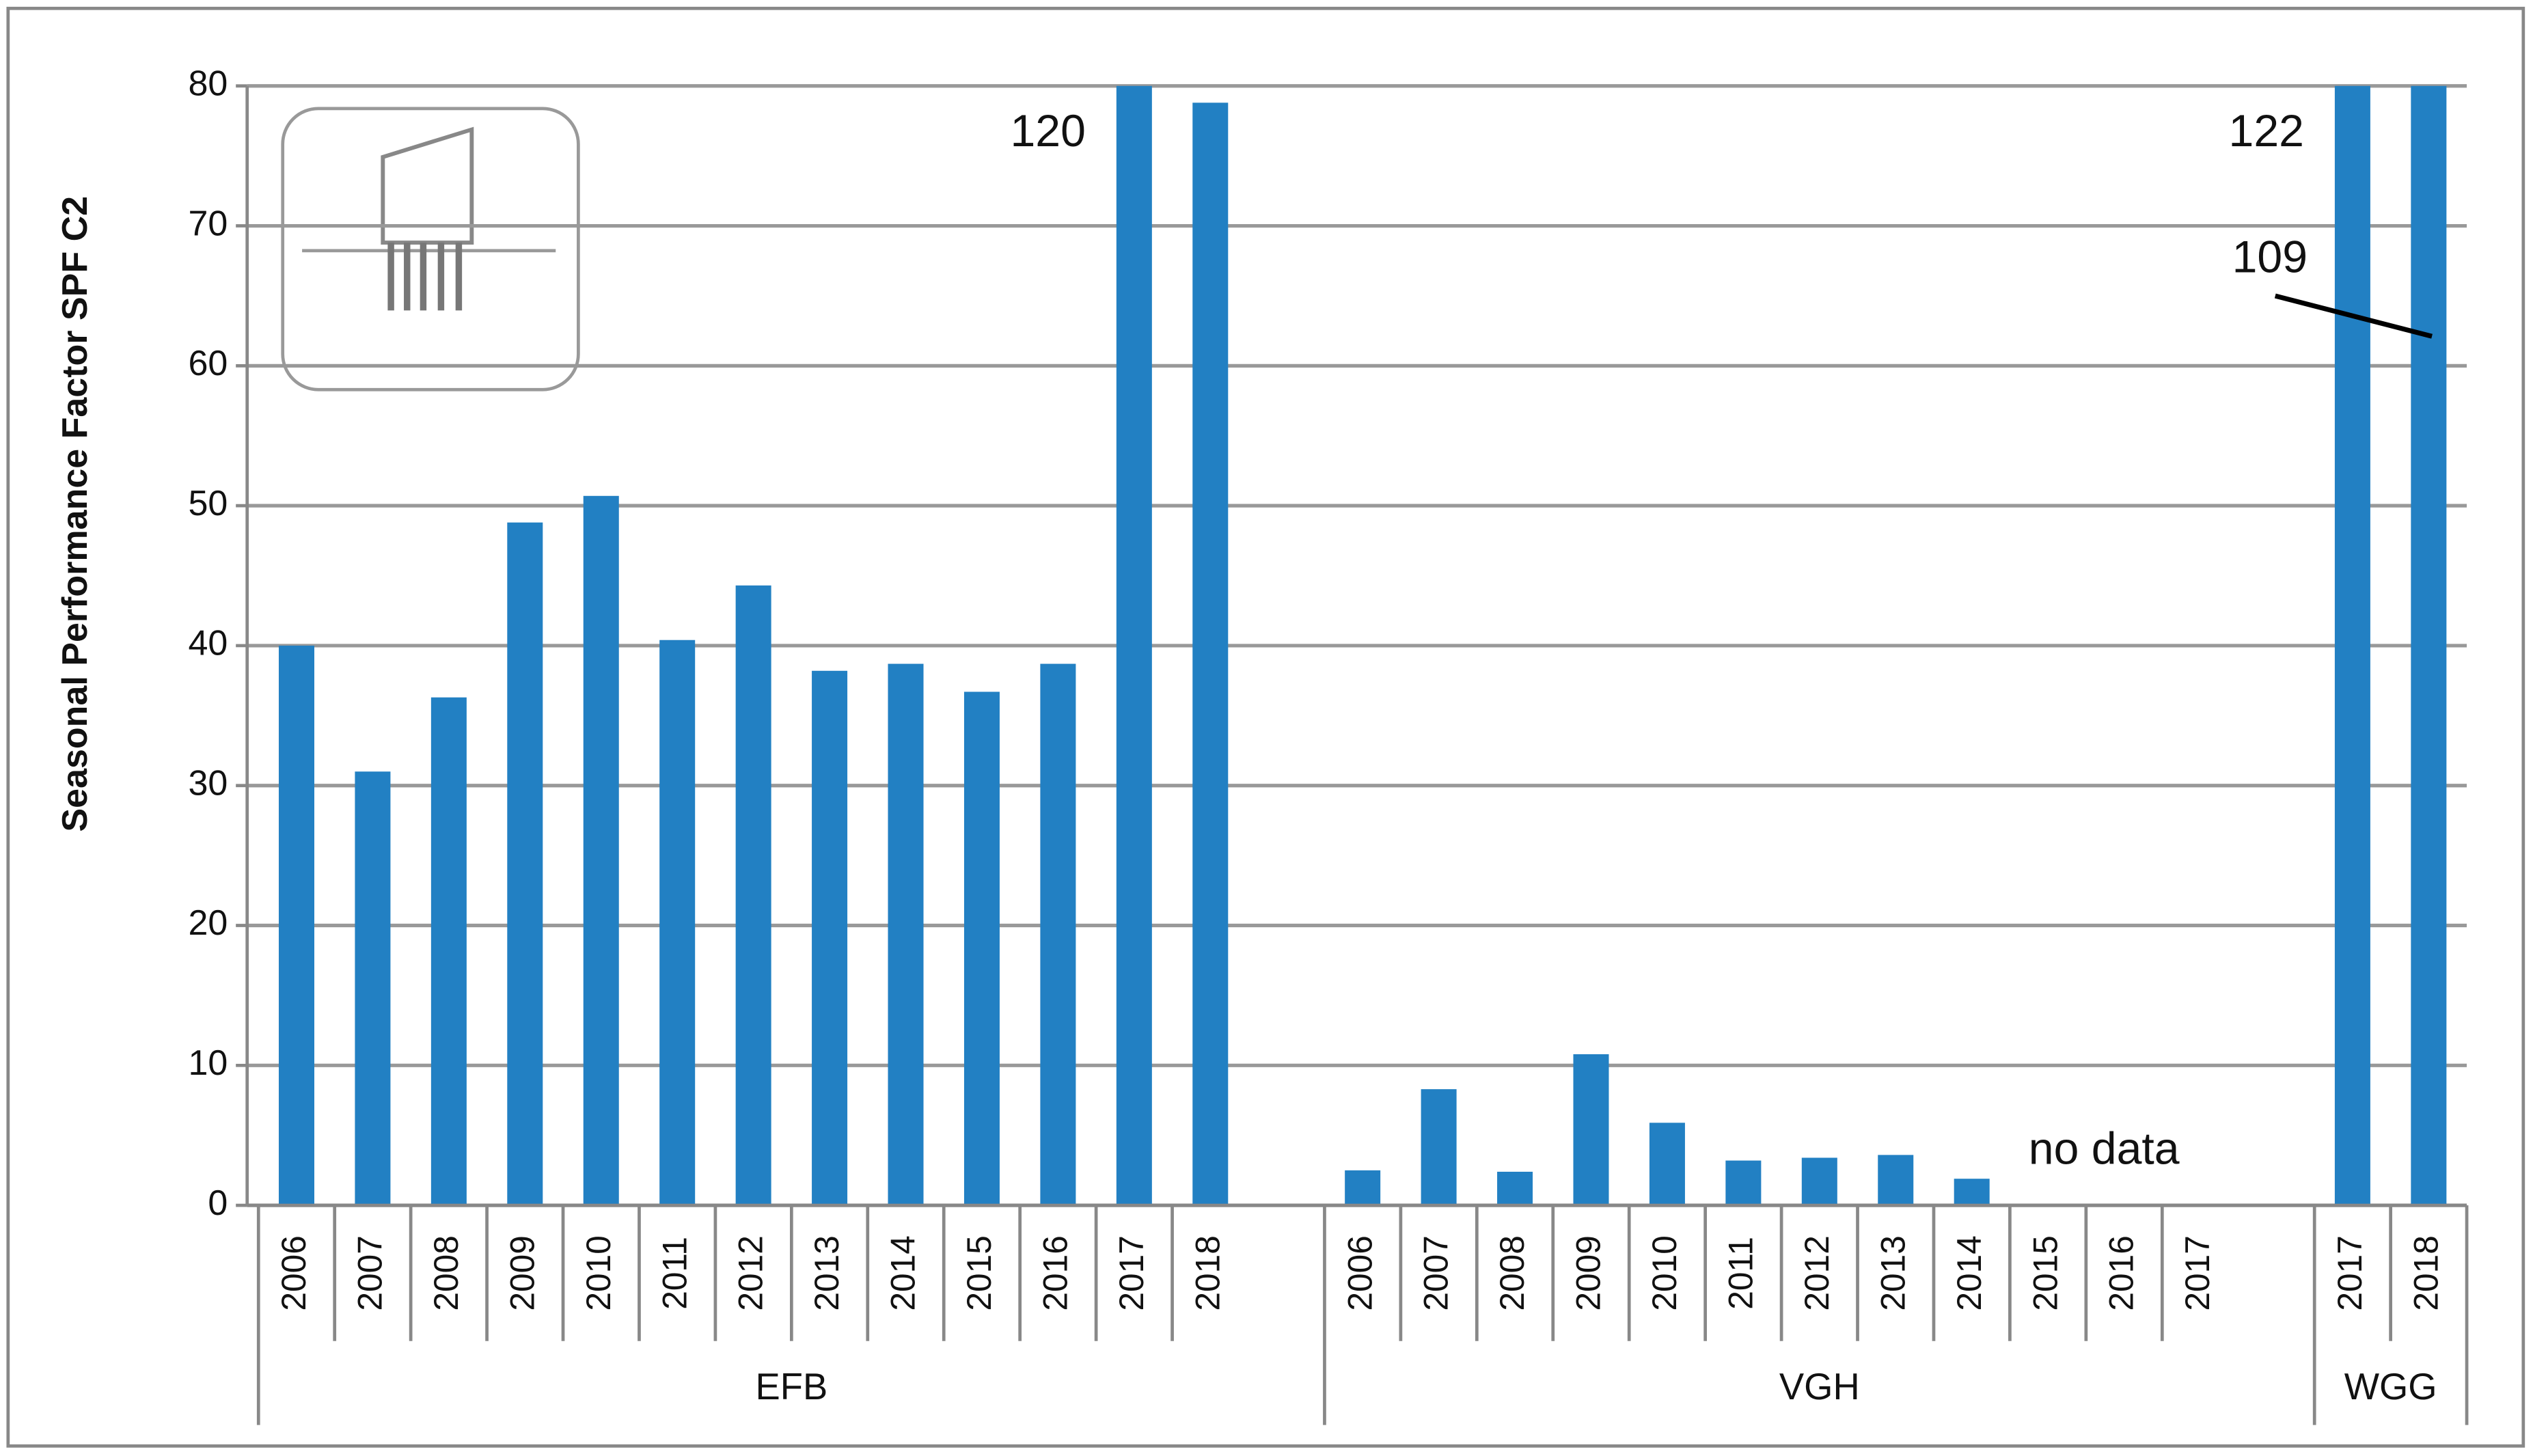 The image size is (2533, 1456). I want to click on y-tick-label: 0, so click(218, 1203).